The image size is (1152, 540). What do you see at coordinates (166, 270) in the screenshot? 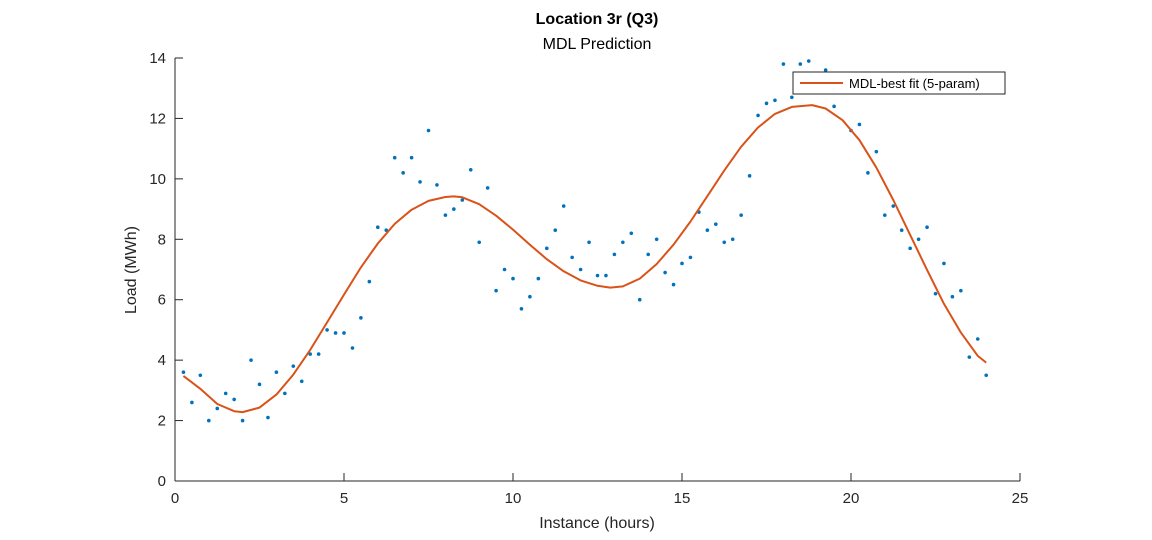
I see `y-axis: 0 2 4 6 8 10 12 14` at bounding box center [166, 270].